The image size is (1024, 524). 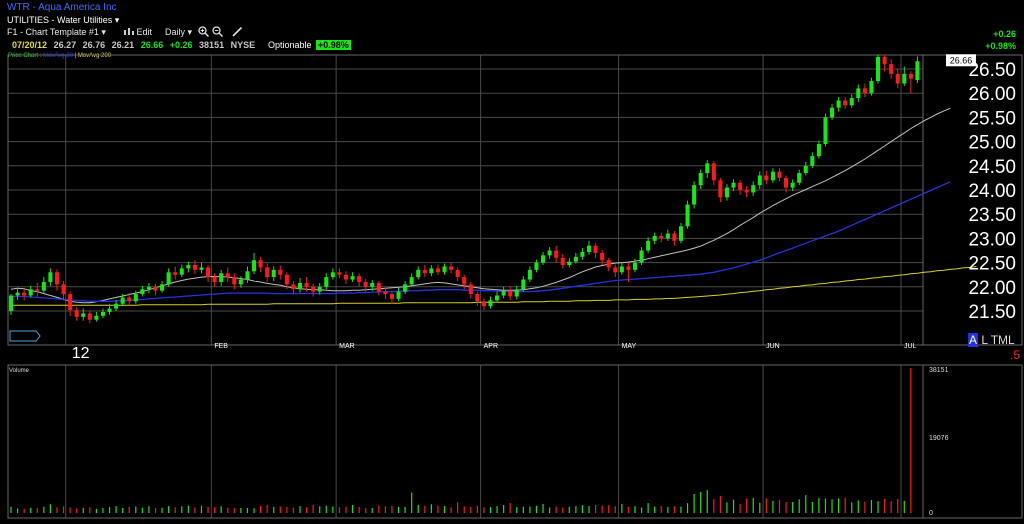 What do you see at coordinates (347, 346) in the screenshot?
I see `month-label: MAR` at bounding box center [347, 346].